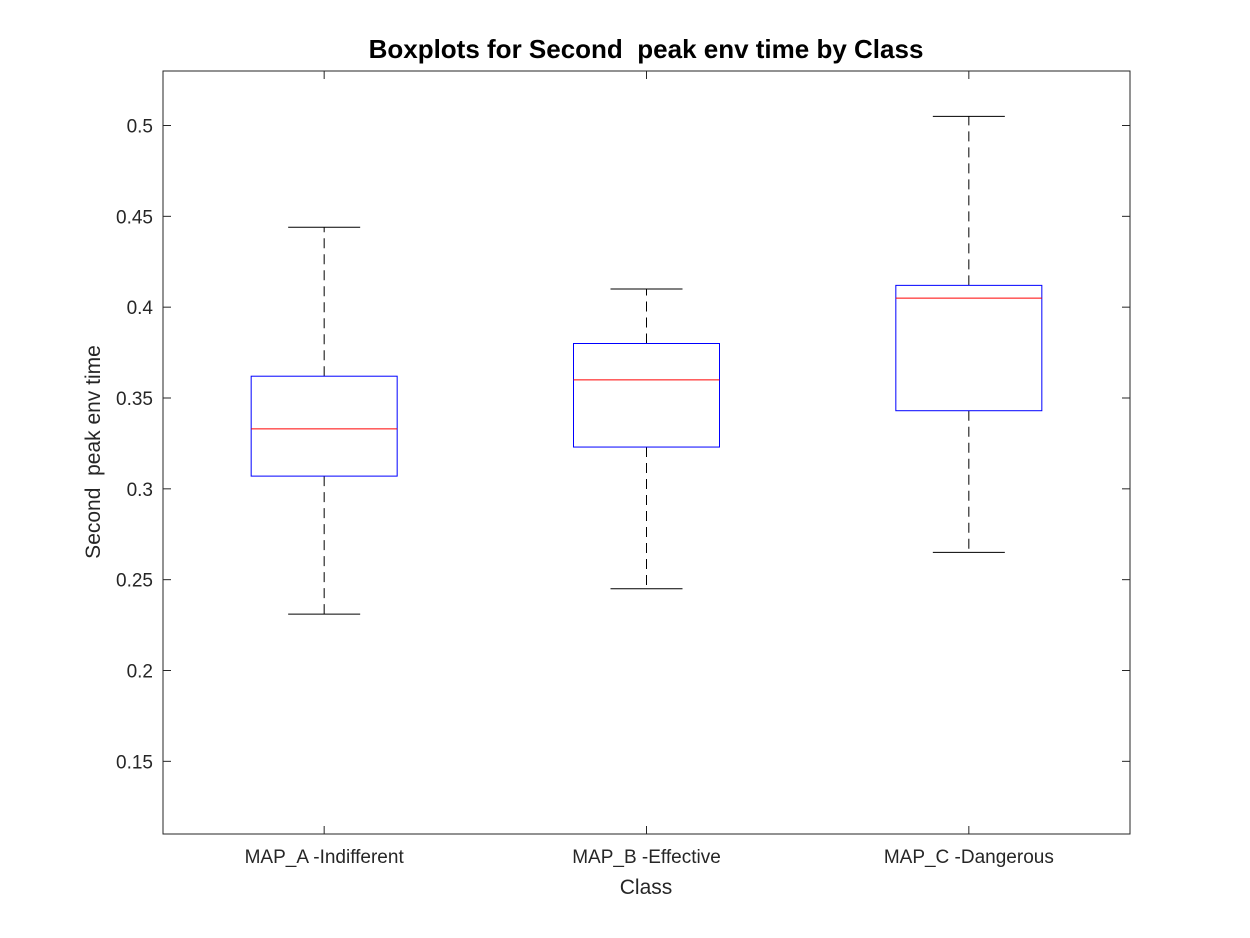  Describe the element at coordinates (969, 857) in the screenshot. I see `x-tick-label: MAP_C -Dangerous` at that location.